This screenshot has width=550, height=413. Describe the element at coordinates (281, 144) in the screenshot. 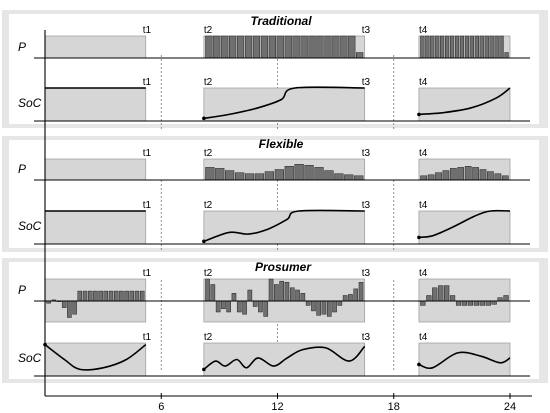

I see `panel-title: Flexible` at that location.